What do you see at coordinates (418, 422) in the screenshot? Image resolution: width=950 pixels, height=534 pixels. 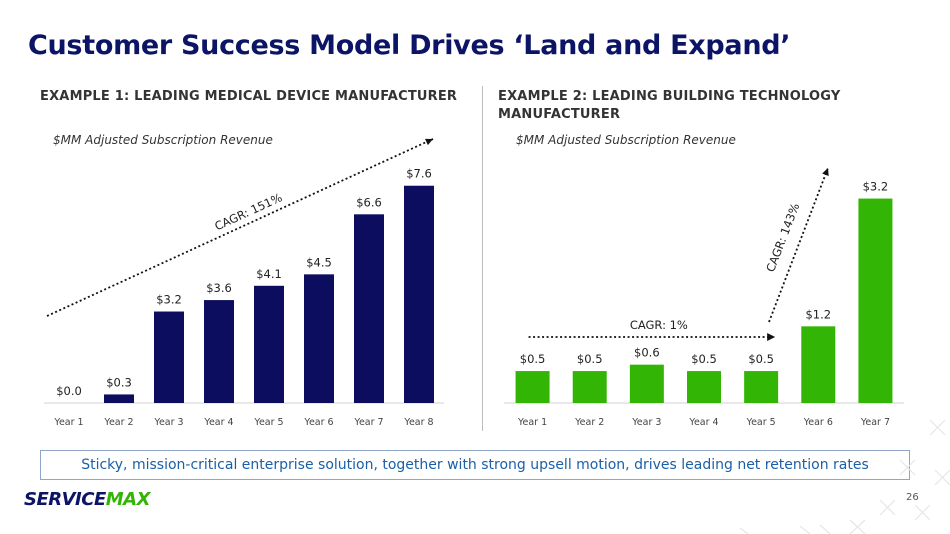 I see `x-tick-label: Year 8` at bounding box center [418, 422].